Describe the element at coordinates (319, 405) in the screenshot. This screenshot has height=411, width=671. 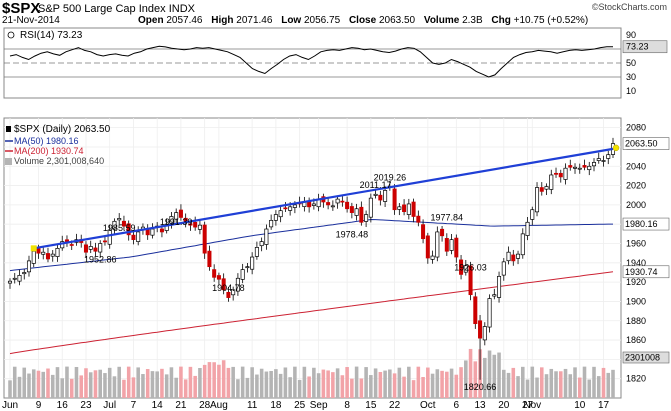
I see `date-tick-label: Sep` at that location.